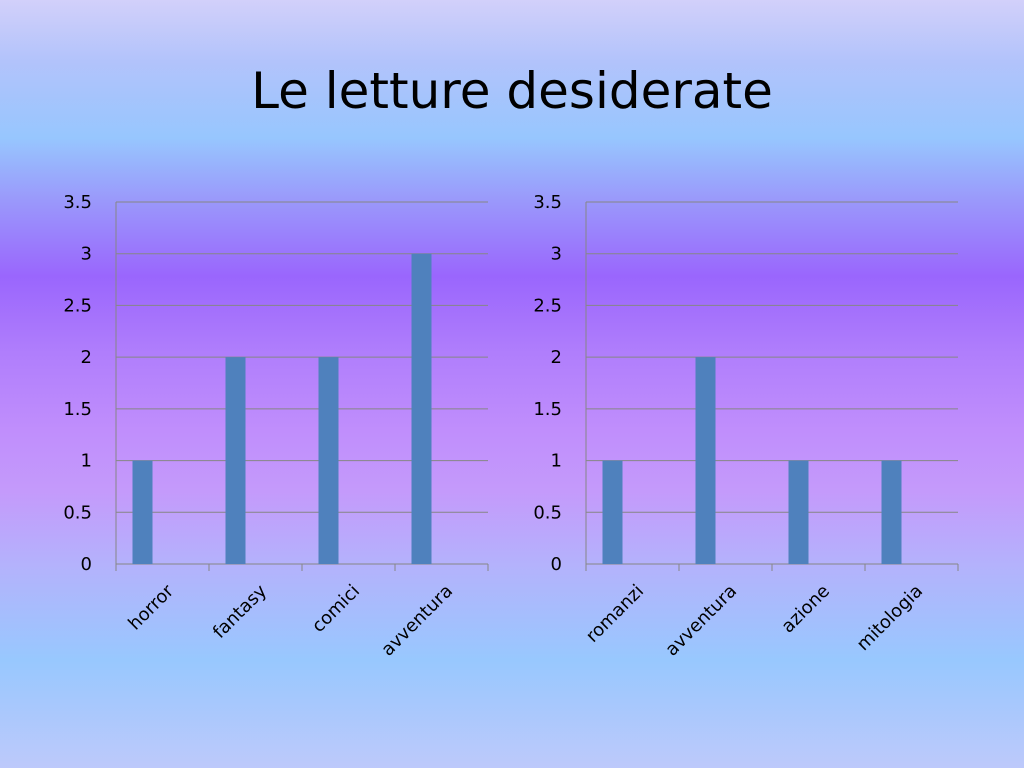 This screenshot has width=1024, height=768. I want to click on x-category-label: fantasy, so click(240, 611).